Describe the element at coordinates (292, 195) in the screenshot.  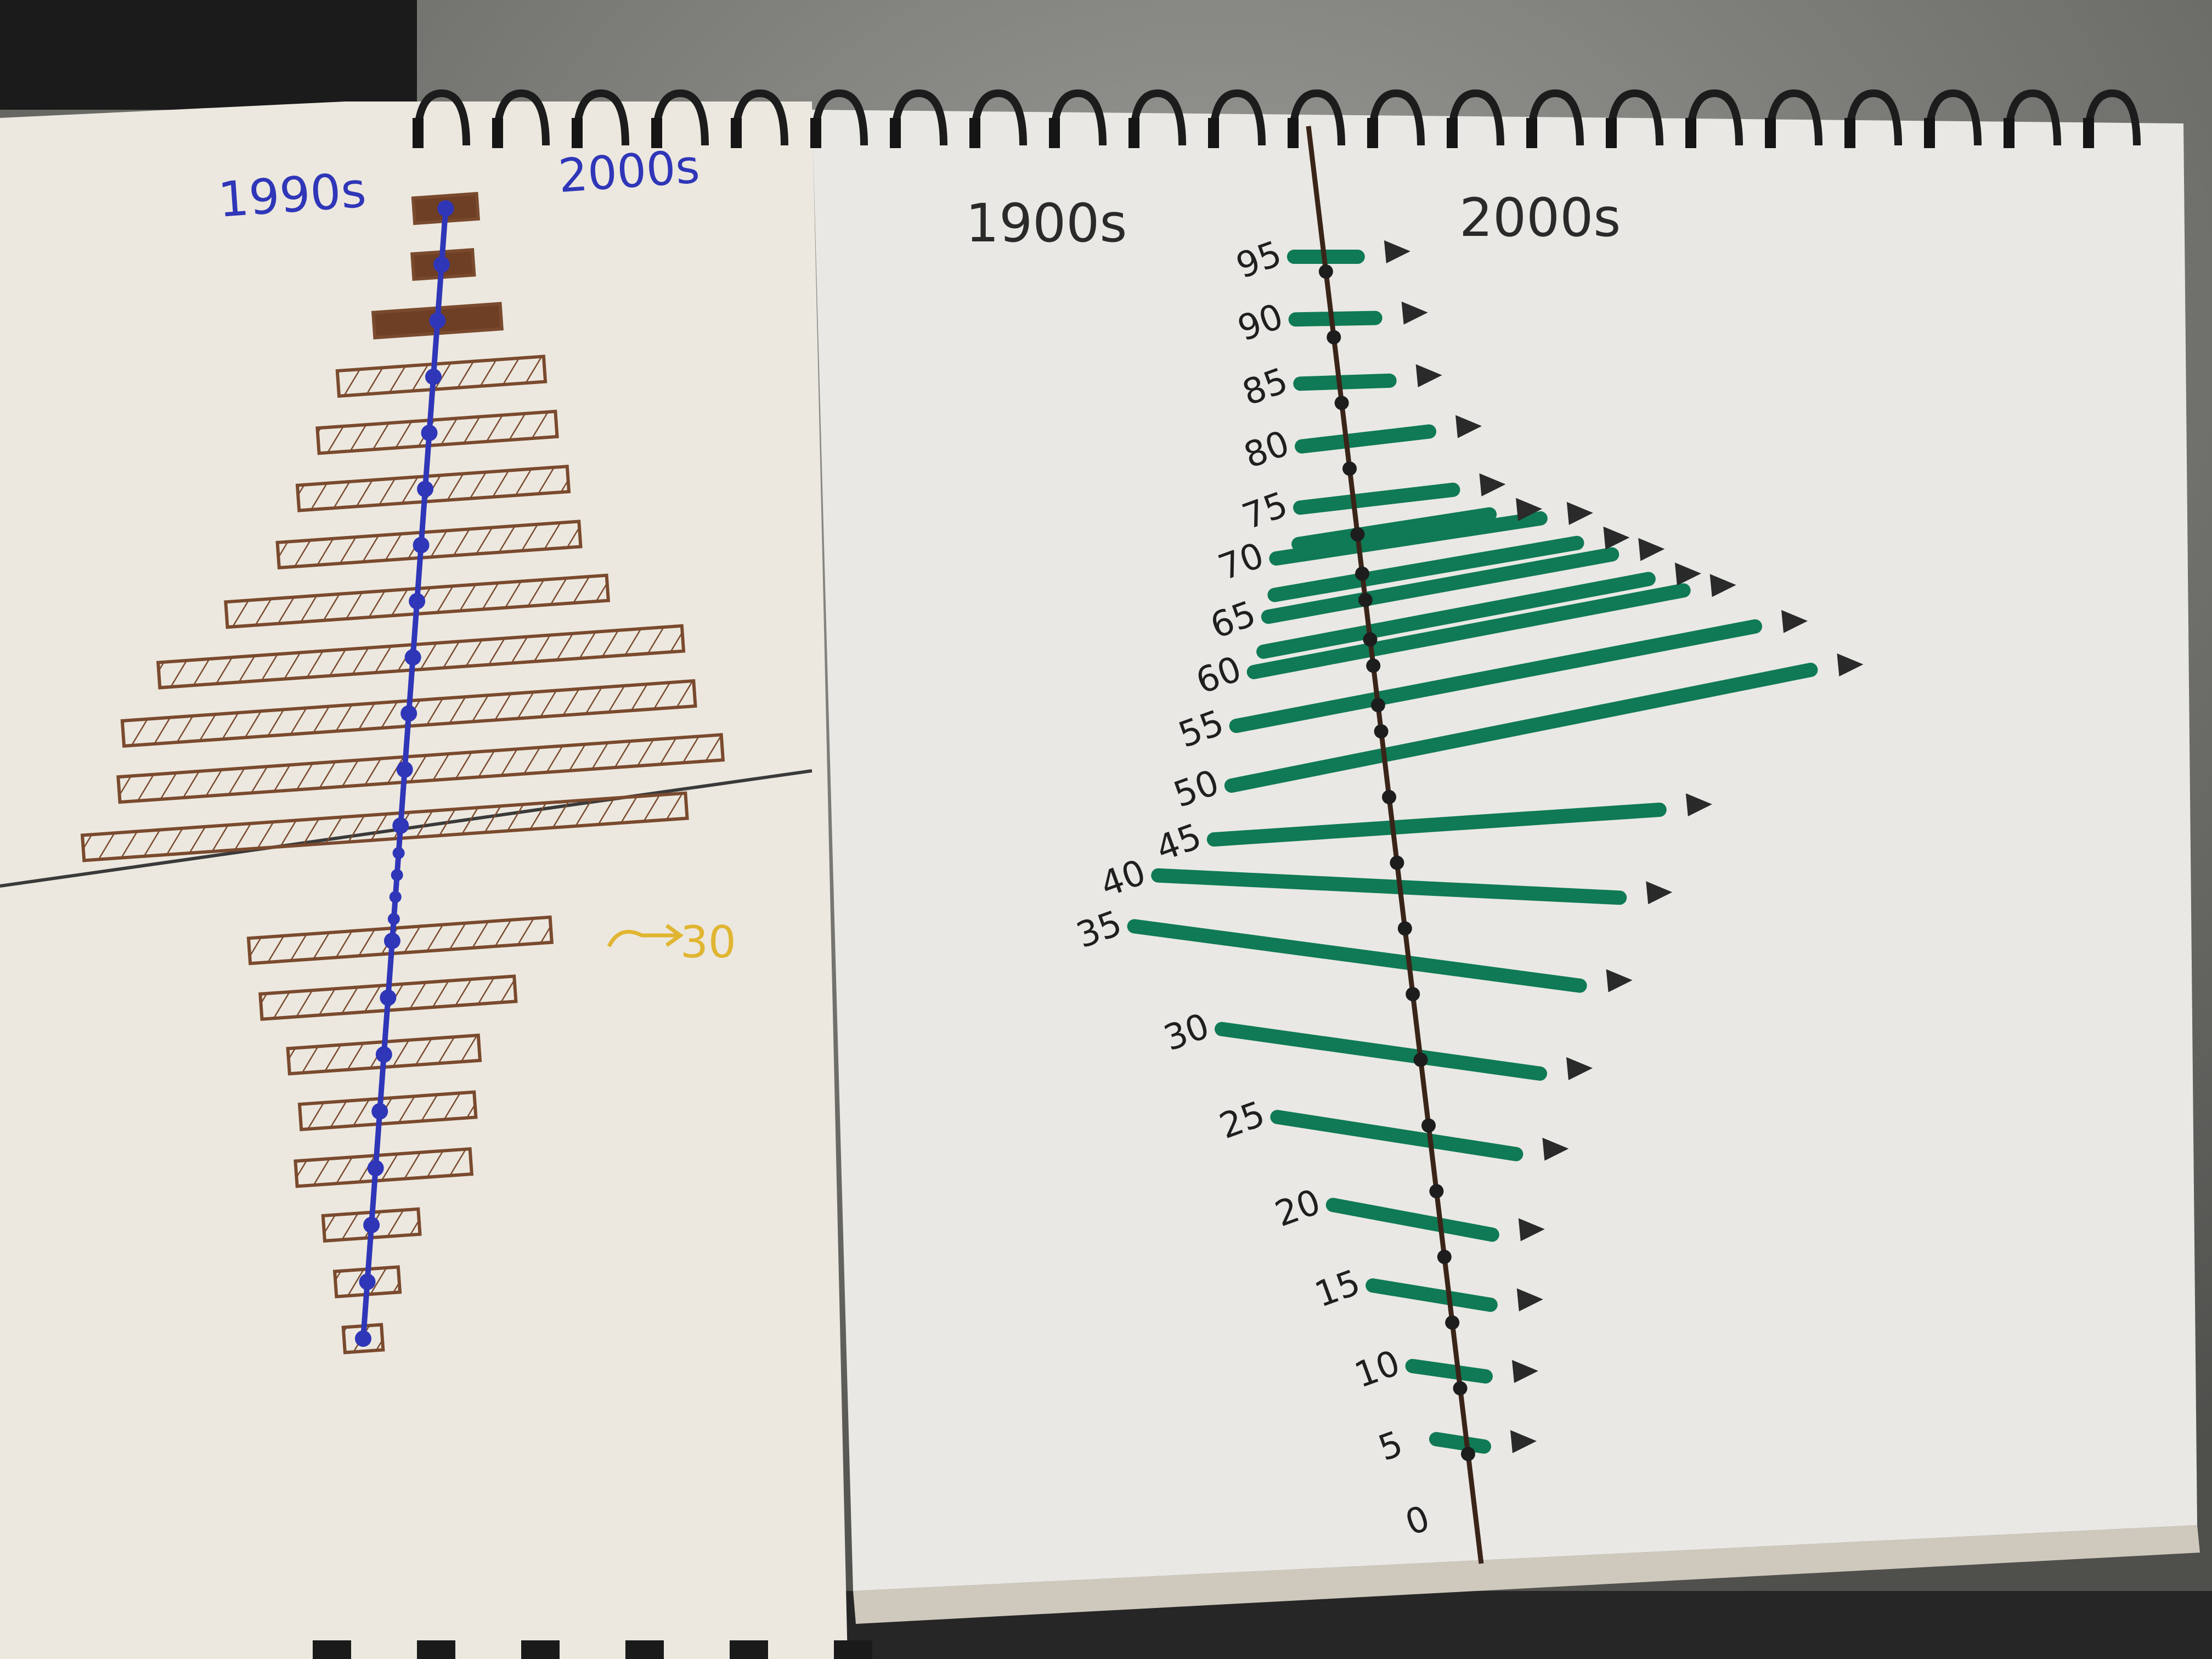
I see `left-chart-left-label: 1990s` at that location.